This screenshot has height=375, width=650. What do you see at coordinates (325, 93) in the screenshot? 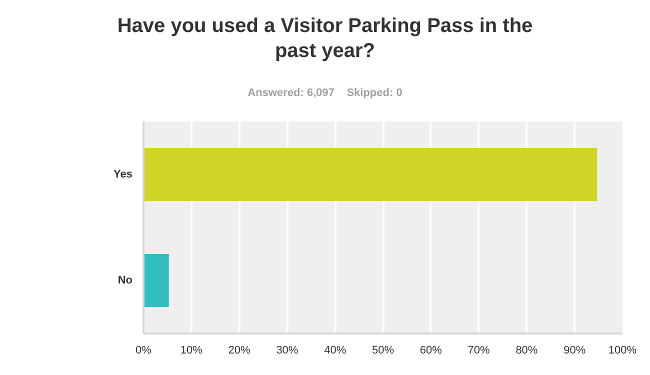
I see `chart-subtitle: Answered: 6,097 Skipped: 0` at bounding box center [325, 93].